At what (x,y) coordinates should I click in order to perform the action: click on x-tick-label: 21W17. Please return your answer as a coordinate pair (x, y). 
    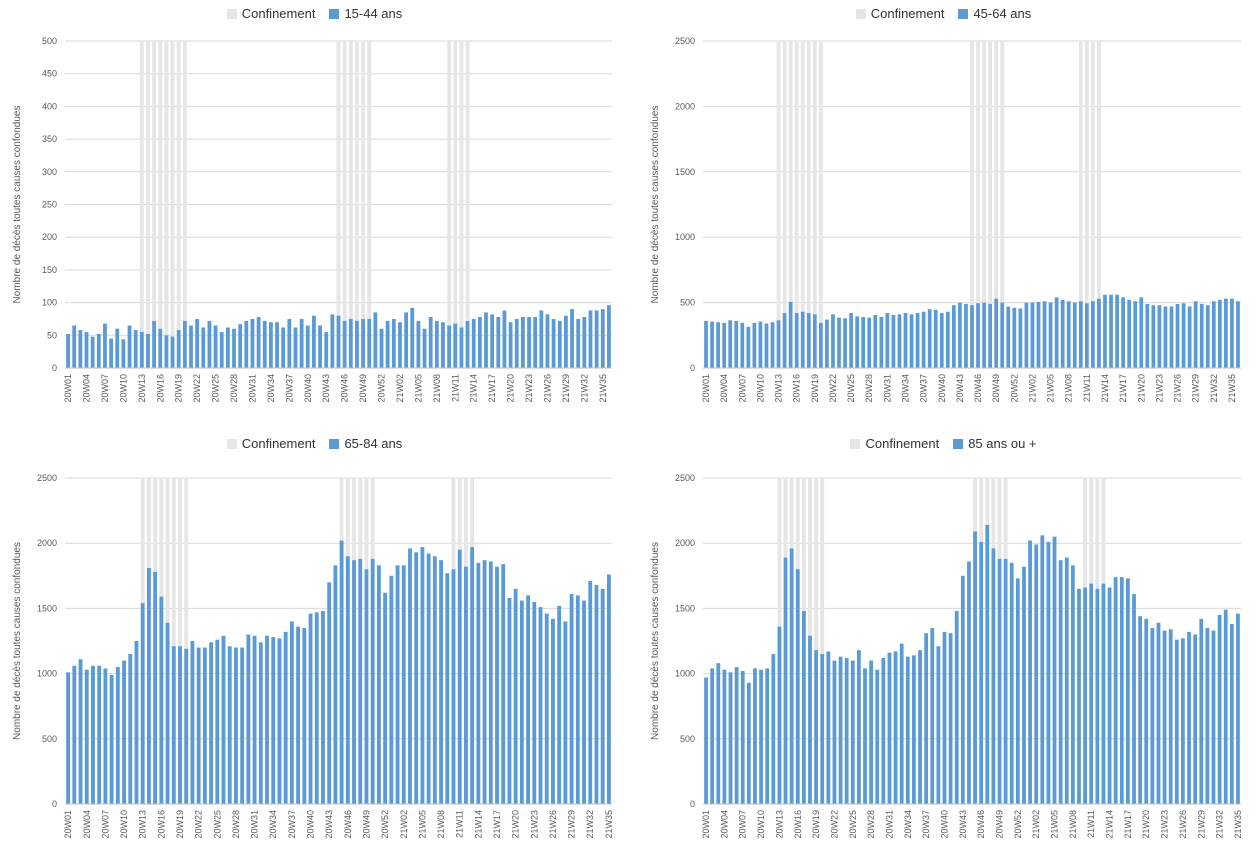
    Looking at the image, I should click on (1123, 388).